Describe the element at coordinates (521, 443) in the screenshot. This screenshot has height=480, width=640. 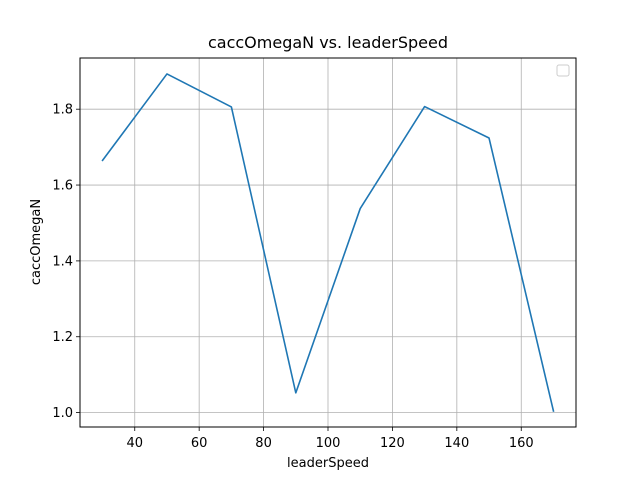
I see `x-tick-label: 160` at that location.